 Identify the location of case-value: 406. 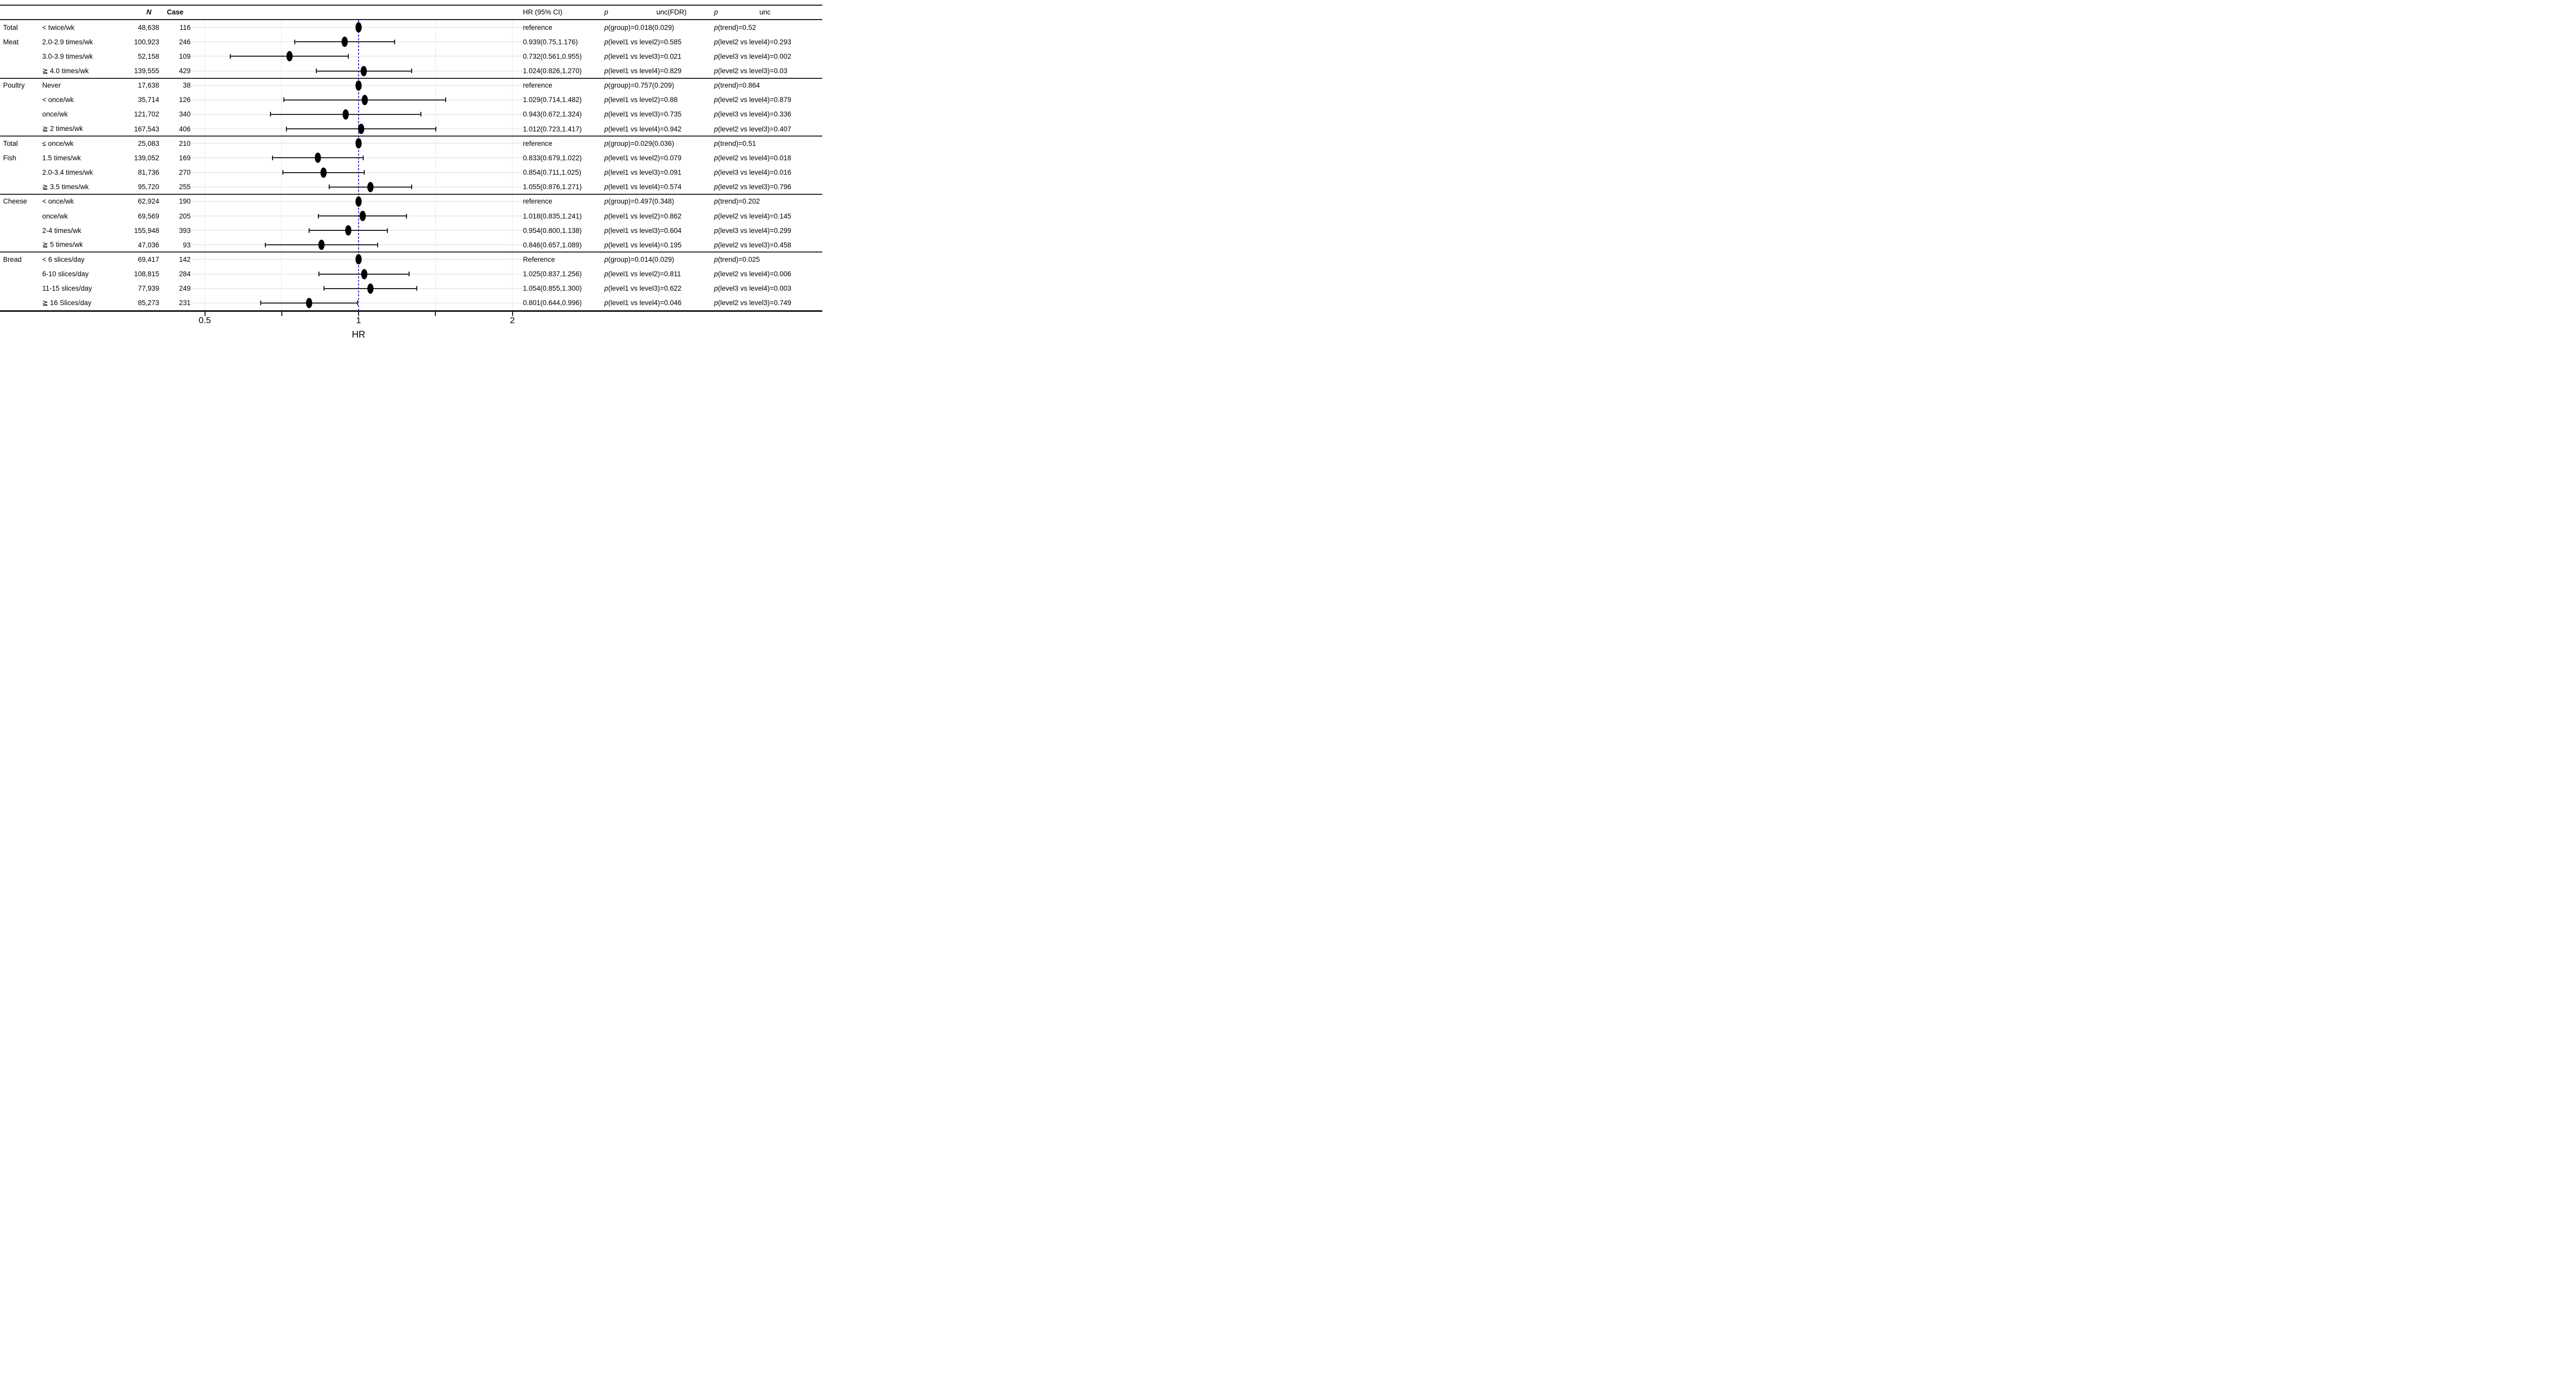
(185, 129).